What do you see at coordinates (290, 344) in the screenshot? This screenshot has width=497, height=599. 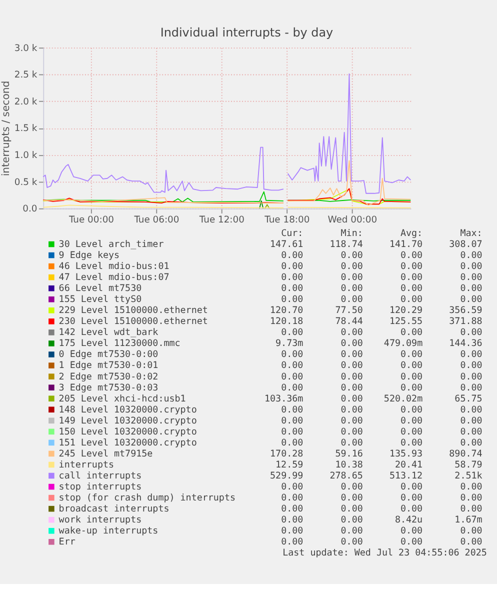 I see `text: 9.73m` at bounding box center [290, 344].